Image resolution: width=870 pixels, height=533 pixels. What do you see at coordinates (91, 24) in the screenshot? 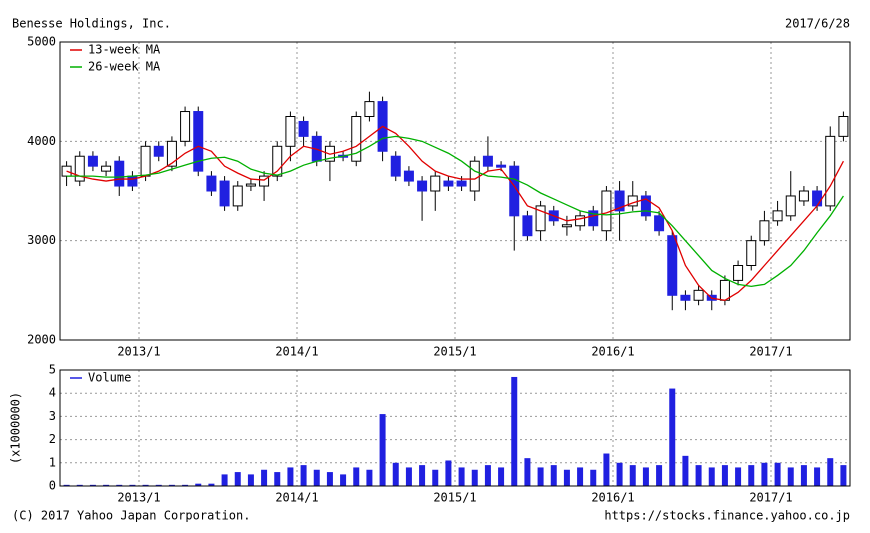
I see `chart-title: Benesse Holdings, Inc.` at bounding box center [91, 24].